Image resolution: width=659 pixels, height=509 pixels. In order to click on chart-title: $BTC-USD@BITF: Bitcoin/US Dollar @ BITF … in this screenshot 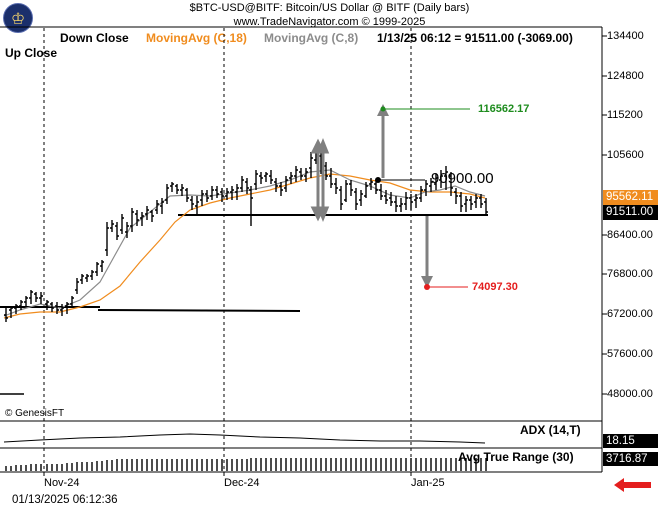, I will do `click(329, 8)`.